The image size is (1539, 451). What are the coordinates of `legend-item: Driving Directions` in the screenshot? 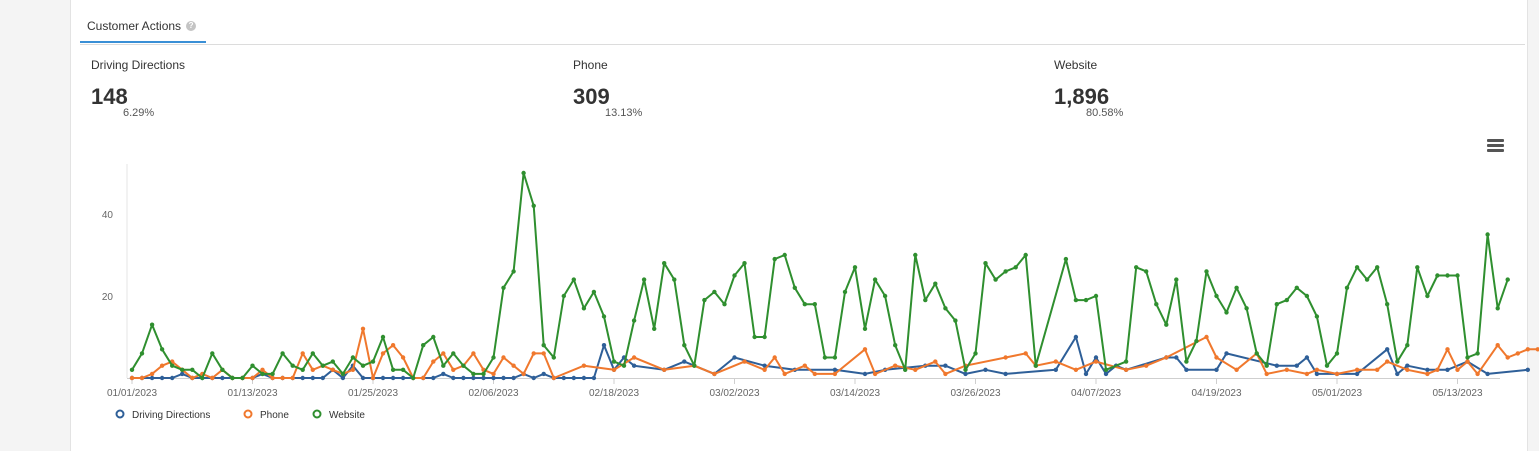 It's located at (171, 415).